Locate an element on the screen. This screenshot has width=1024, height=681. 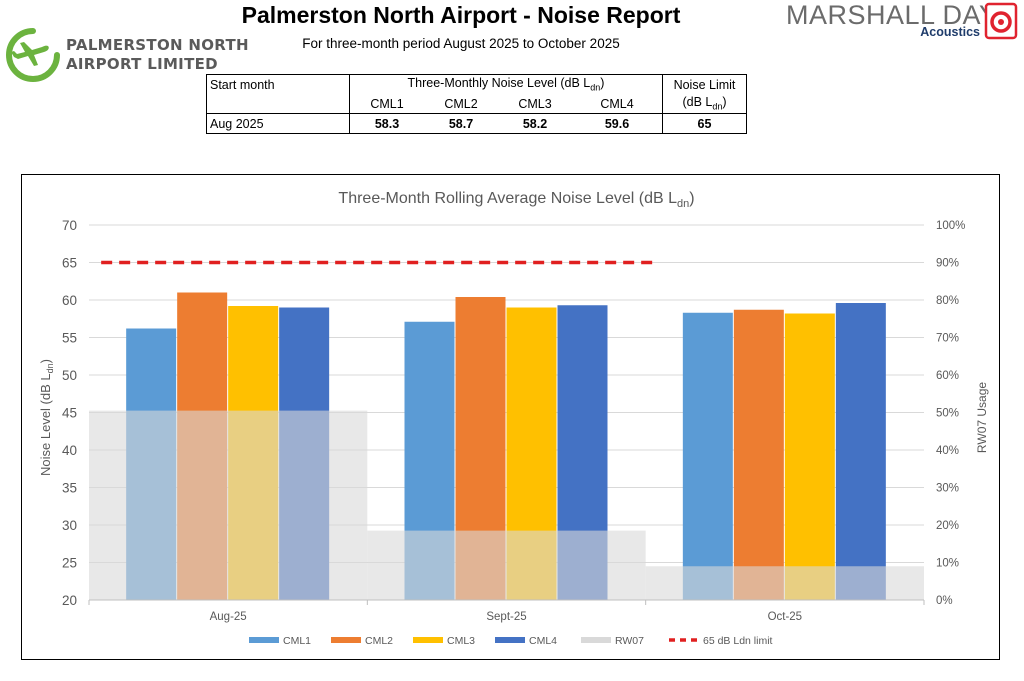
y-tick-label: 25 is located at coordinates (69, 563).